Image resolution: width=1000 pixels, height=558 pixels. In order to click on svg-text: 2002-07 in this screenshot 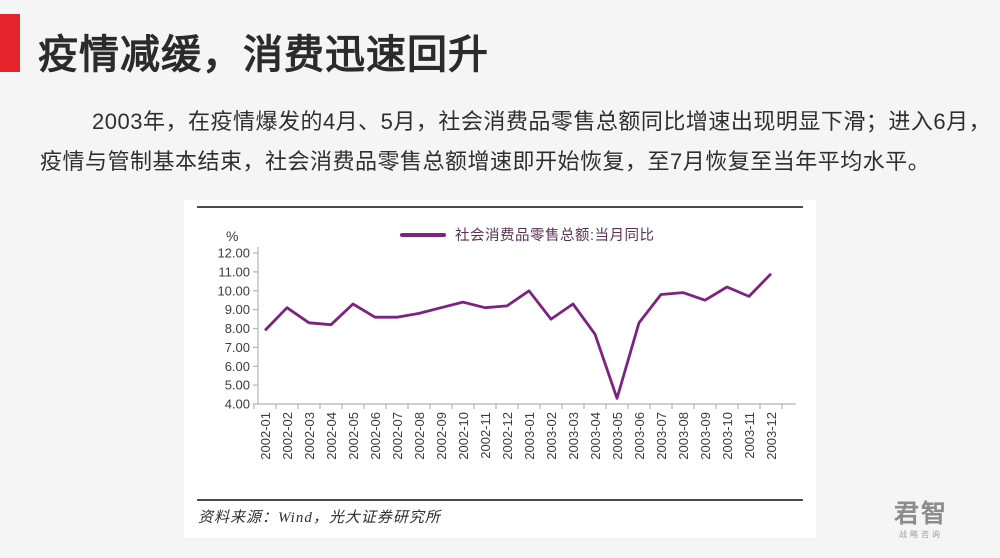, I will do `click(397, 436)`.